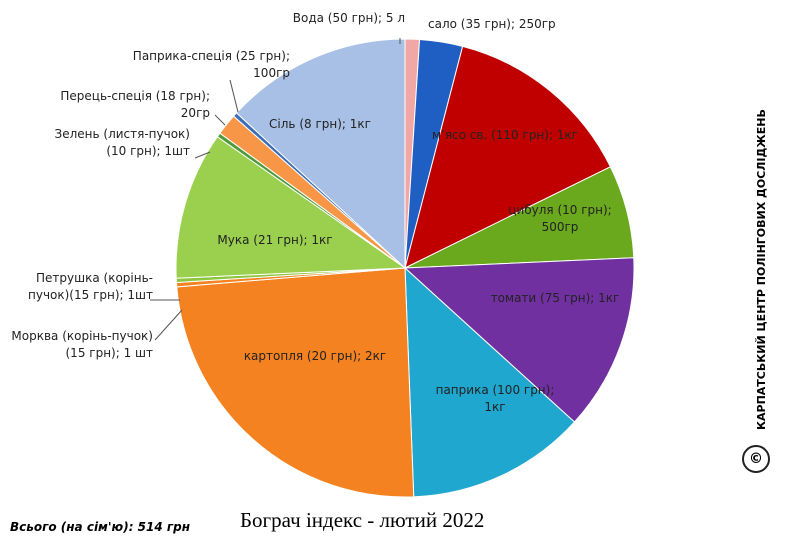 This screenshot has height=541, width=800. What do you see at coordinates (211, 64) in the screenshot?
I see `slice-label: Паприка-спеція (25 грн); 100гр` at bounding box center [211, 64].